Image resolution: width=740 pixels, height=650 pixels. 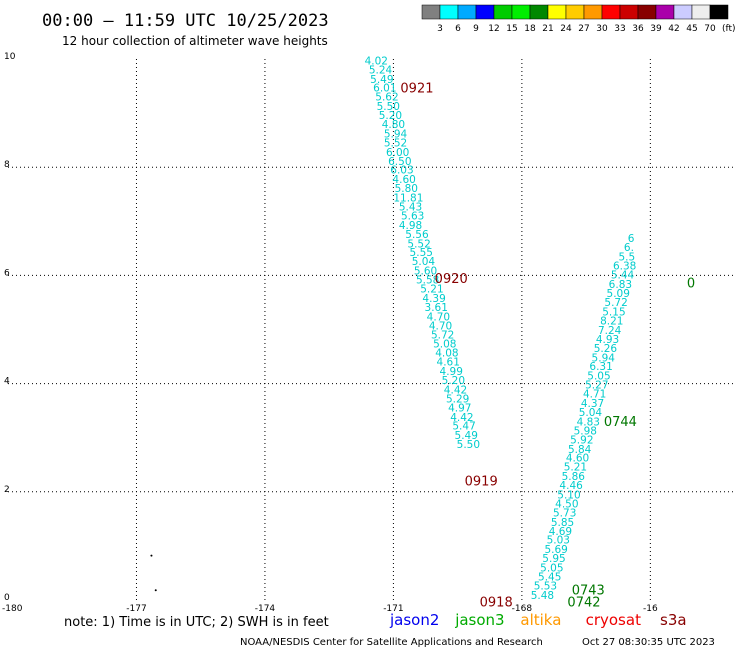 What do you see at coordinates (451, 372) in the screenshot?
I see `wave-height-value: 4.99` at bounding box center [451, 372].